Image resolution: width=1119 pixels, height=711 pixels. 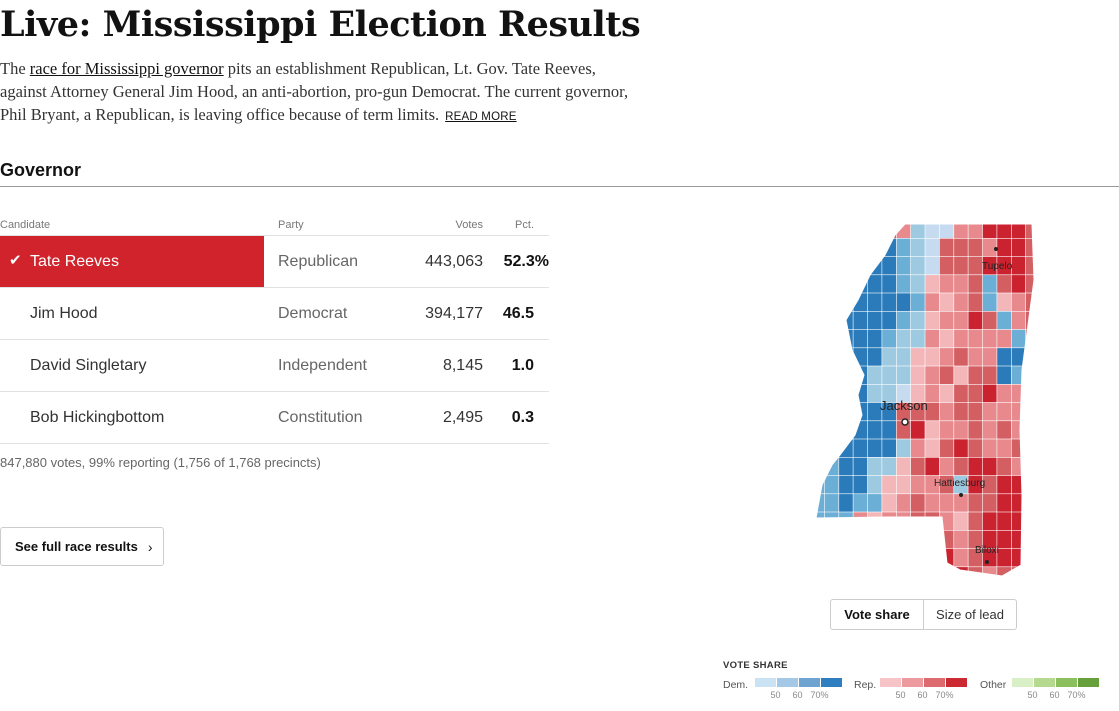 I want to click on governor-race-link: race for Mississippi governor, so click(x=126, y=68).